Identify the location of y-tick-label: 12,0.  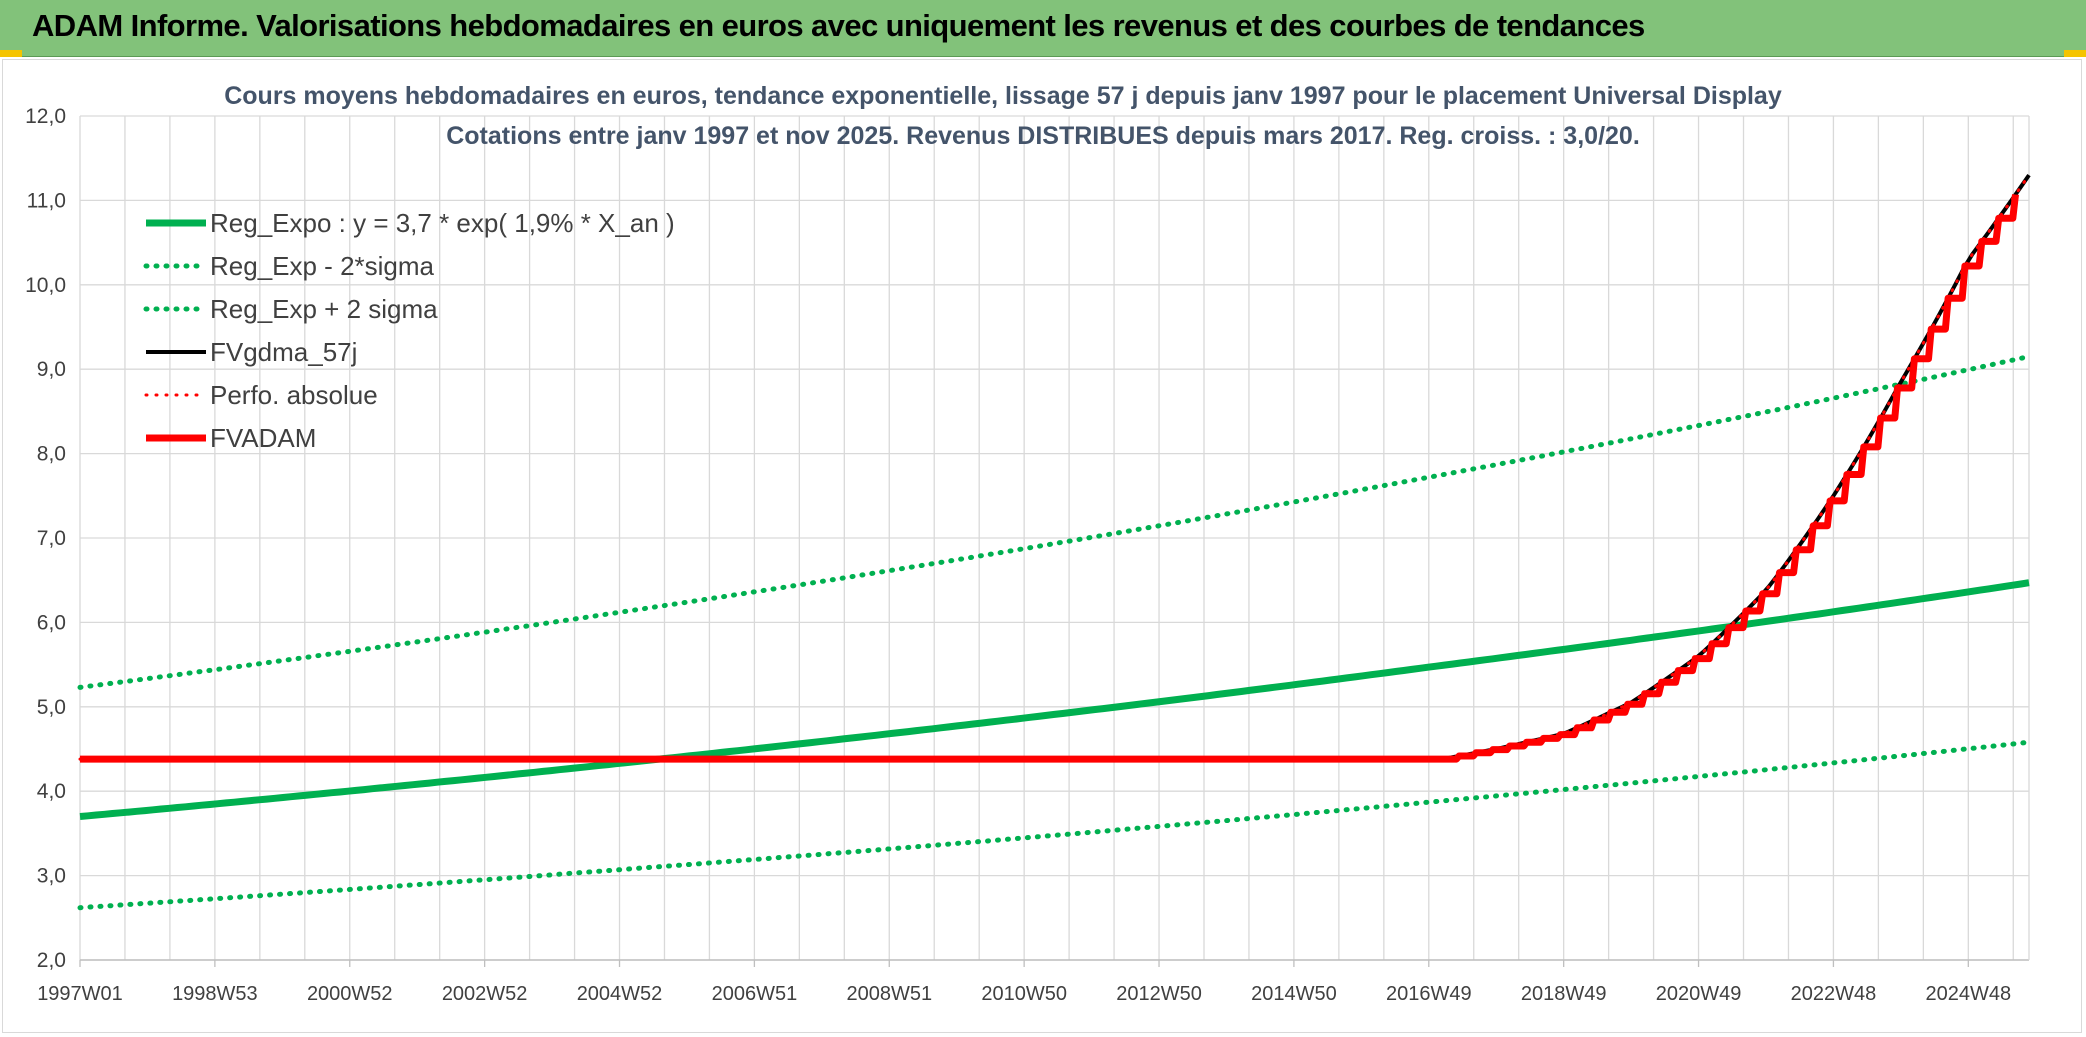
(45, 116).